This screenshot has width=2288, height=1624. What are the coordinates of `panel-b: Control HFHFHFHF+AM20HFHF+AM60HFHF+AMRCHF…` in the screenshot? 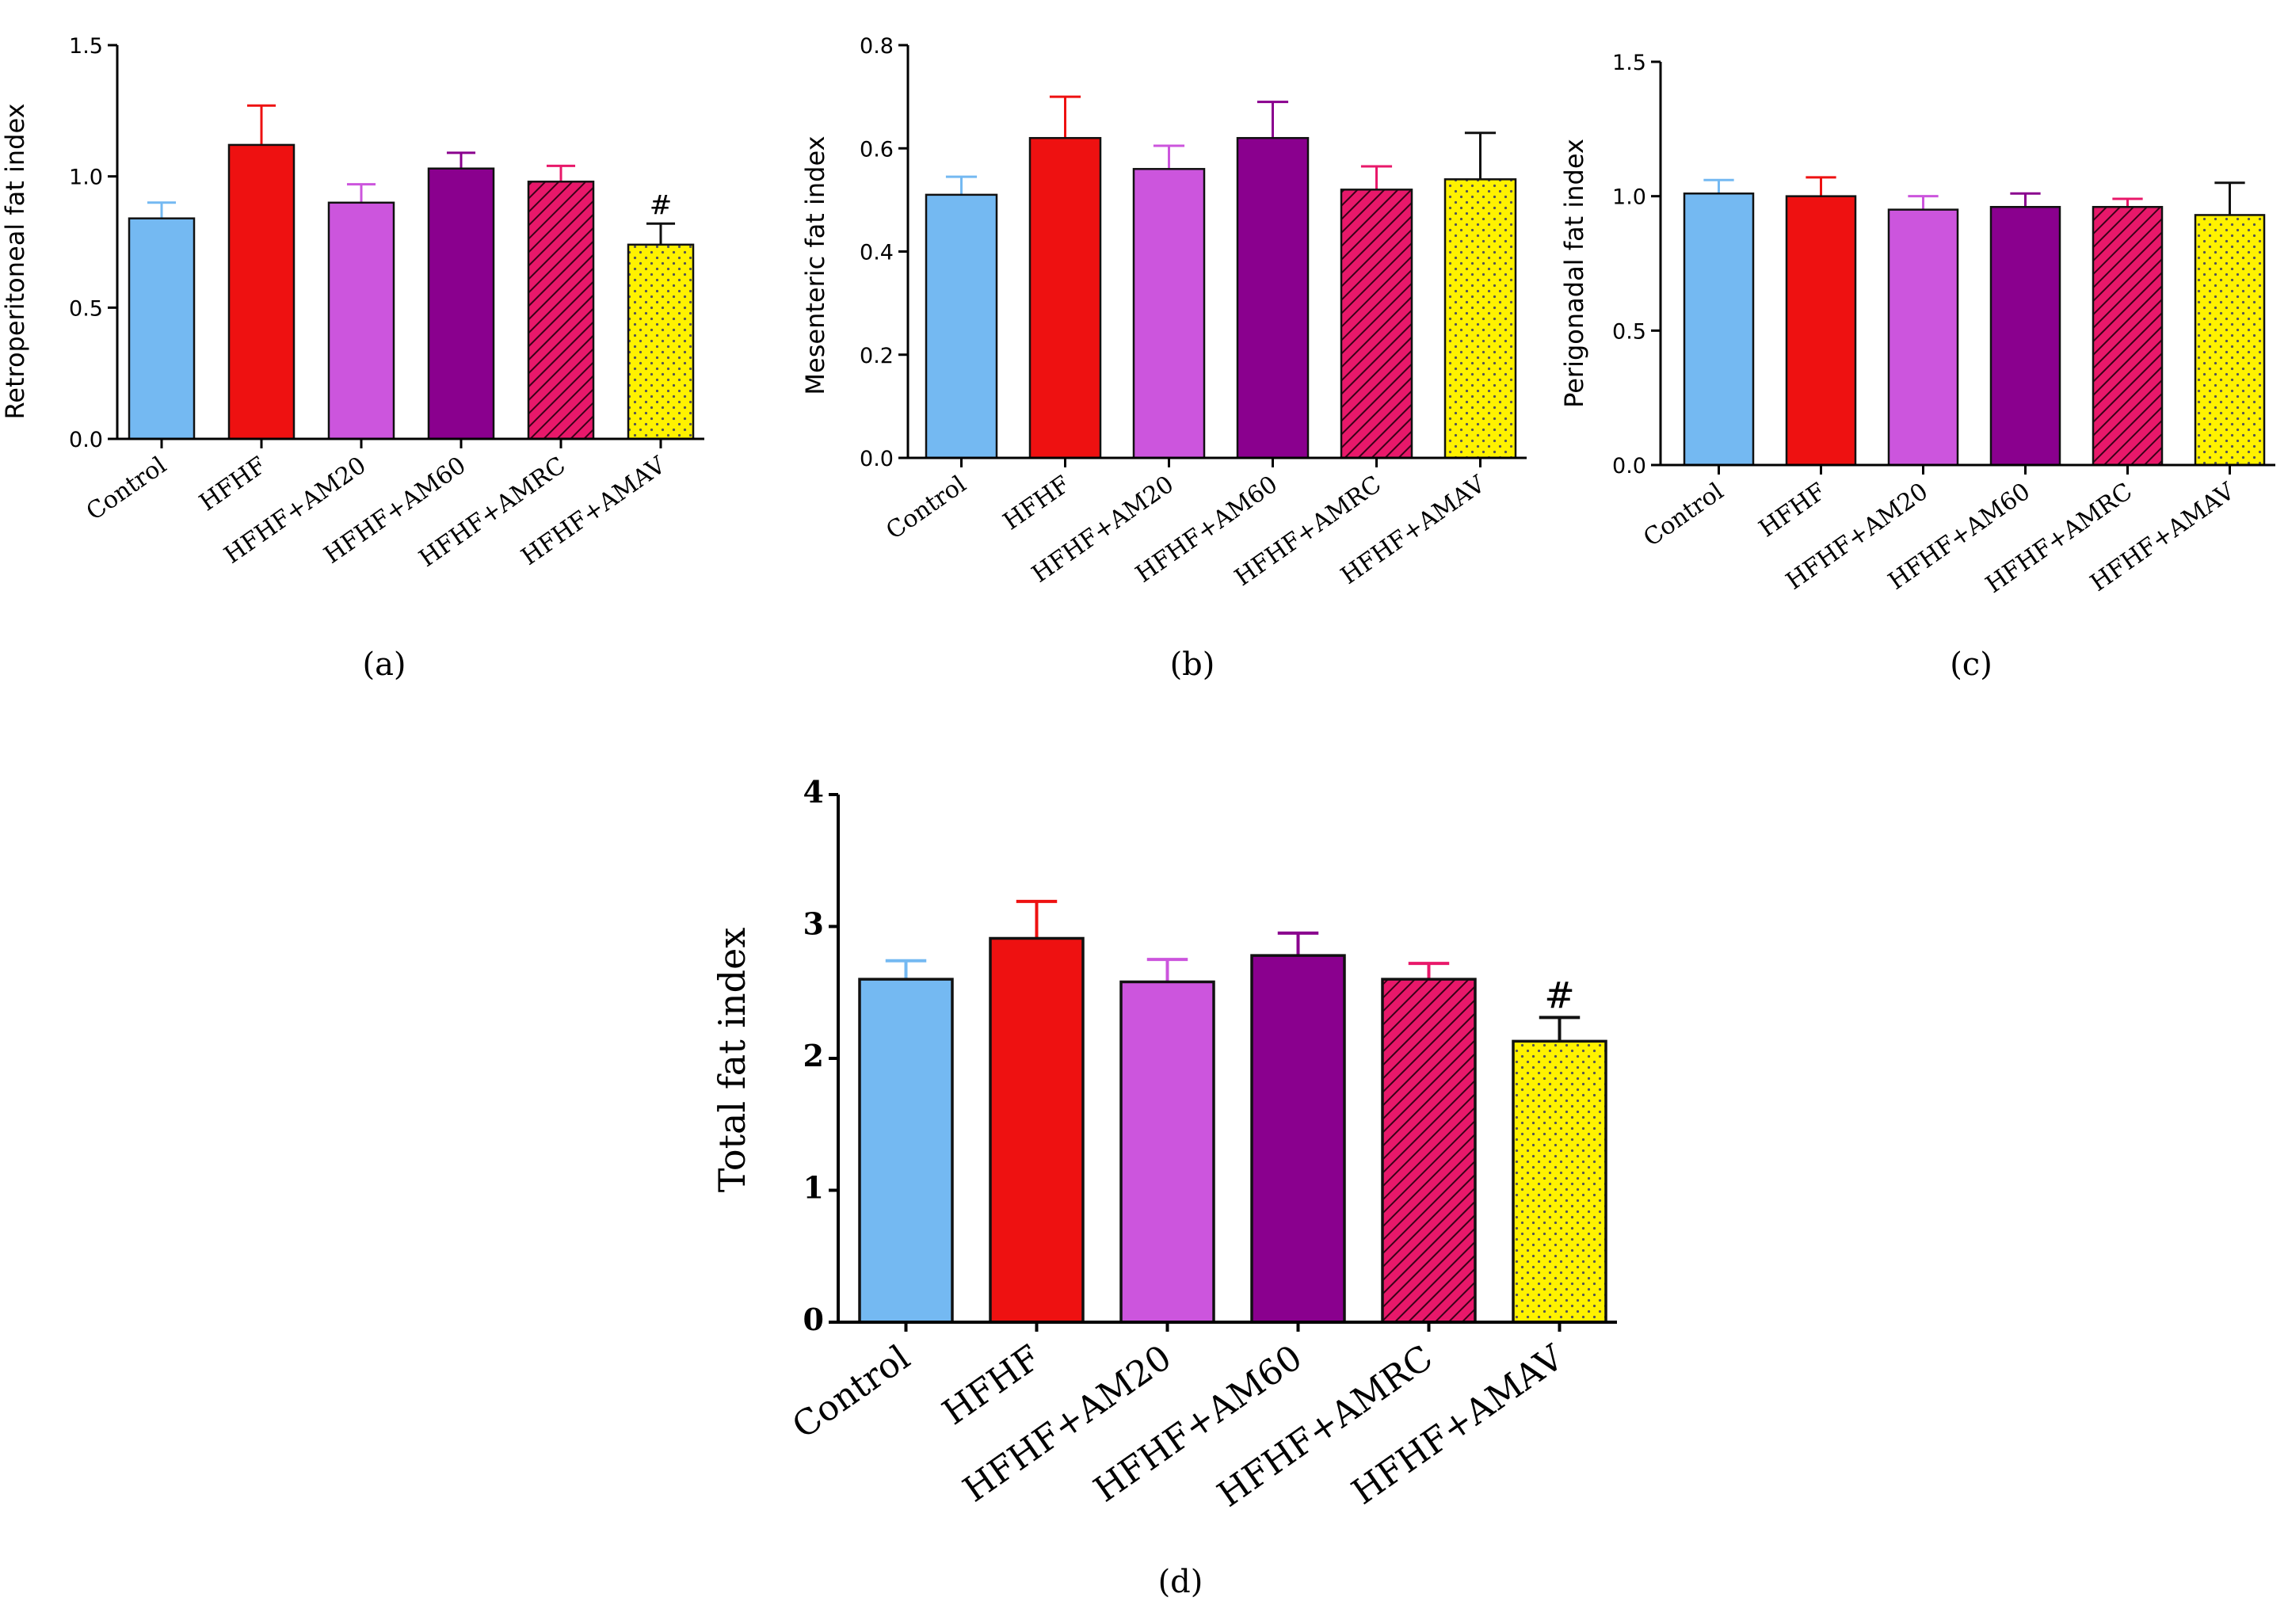 It's located at (1163, 359).